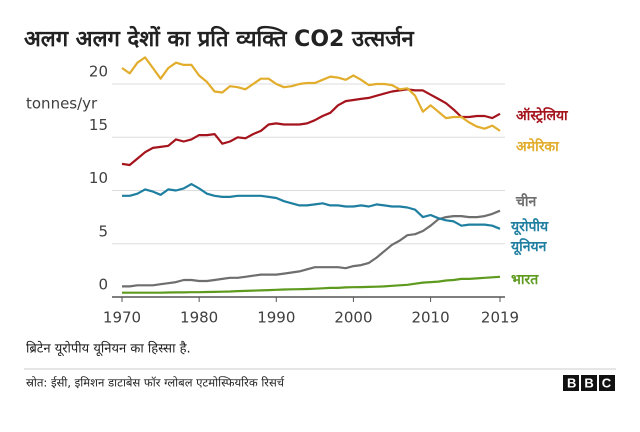 Image resolution: width=640 pixels, height=432 pixels. Describe the element at coordinates (276, 318) in the screenshot. I see `x-tick-label: 1990` at that location.